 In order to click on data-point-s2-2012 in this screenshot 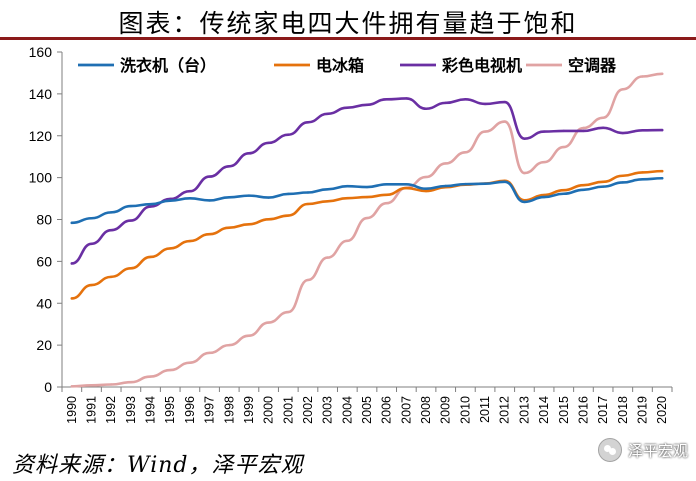, I will do `click(504, 102)`.